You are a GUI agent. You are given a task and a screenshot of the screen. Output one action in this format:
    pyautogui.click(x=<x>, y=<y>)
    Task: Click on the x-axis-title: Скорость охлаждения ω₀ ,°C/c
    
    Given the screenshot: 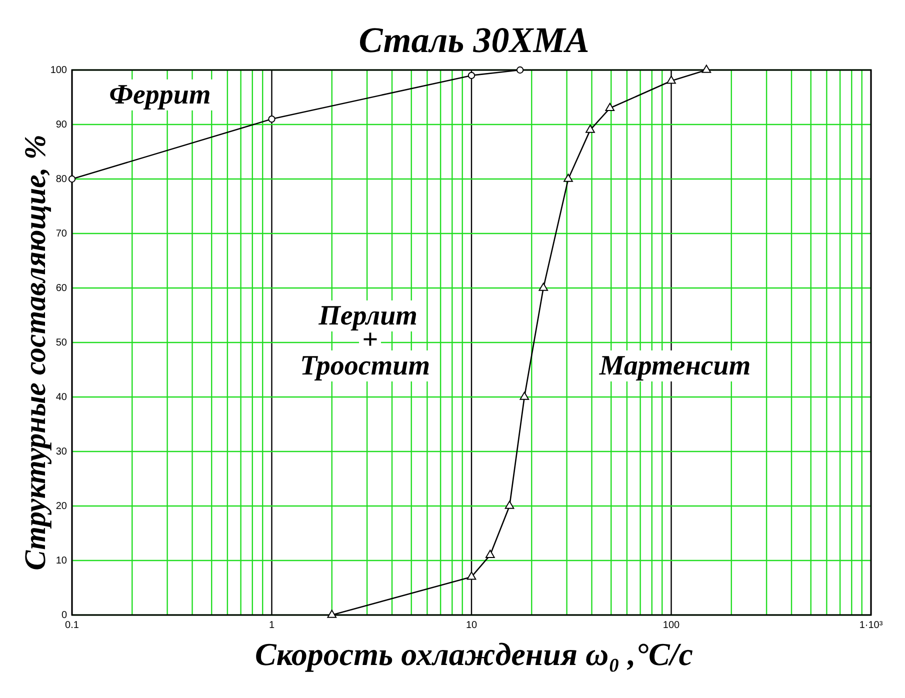 What is the action you would take?
    pyautogui.click(x=474, y=654)
    